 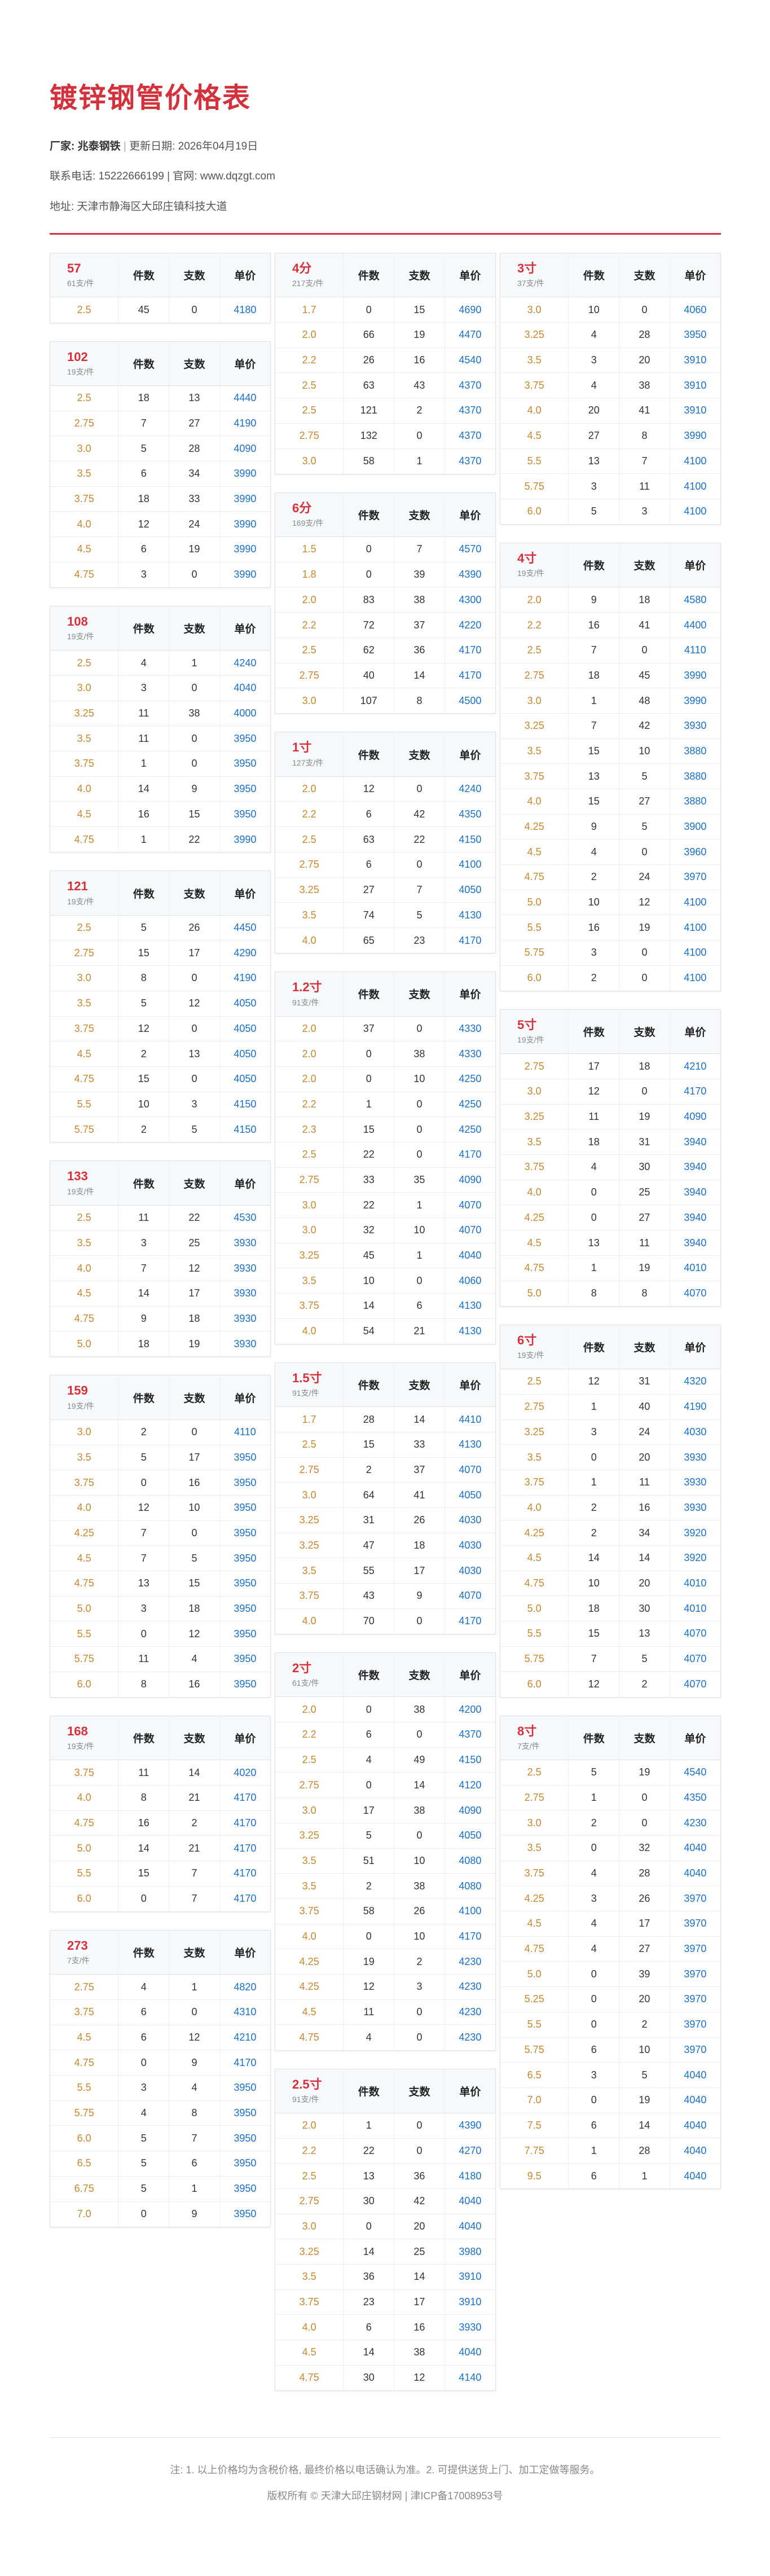 I want to click on table-row: 2.75 18 45 3990, so click(x=610, y=676).